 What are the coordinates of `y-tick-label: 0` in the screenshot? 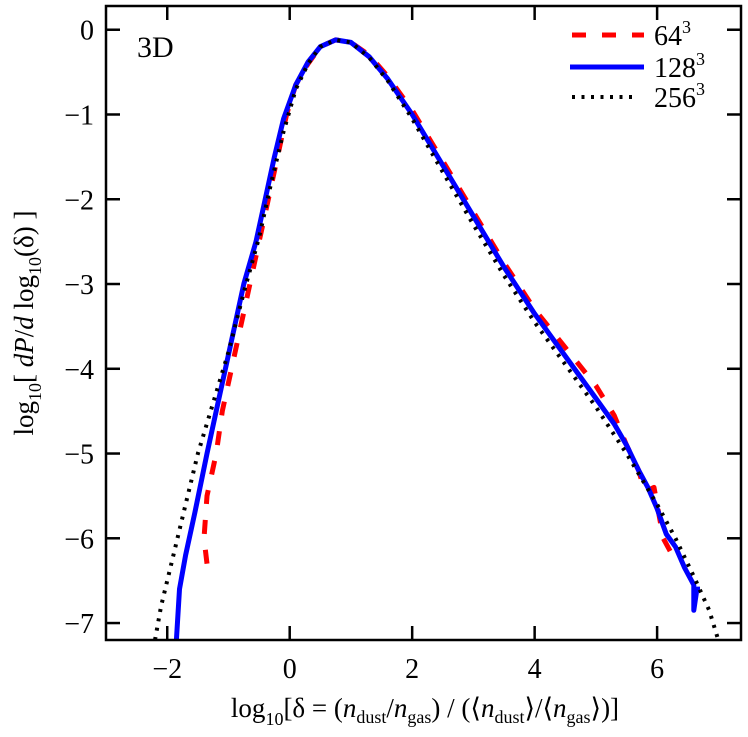 It's located at (87, 31).